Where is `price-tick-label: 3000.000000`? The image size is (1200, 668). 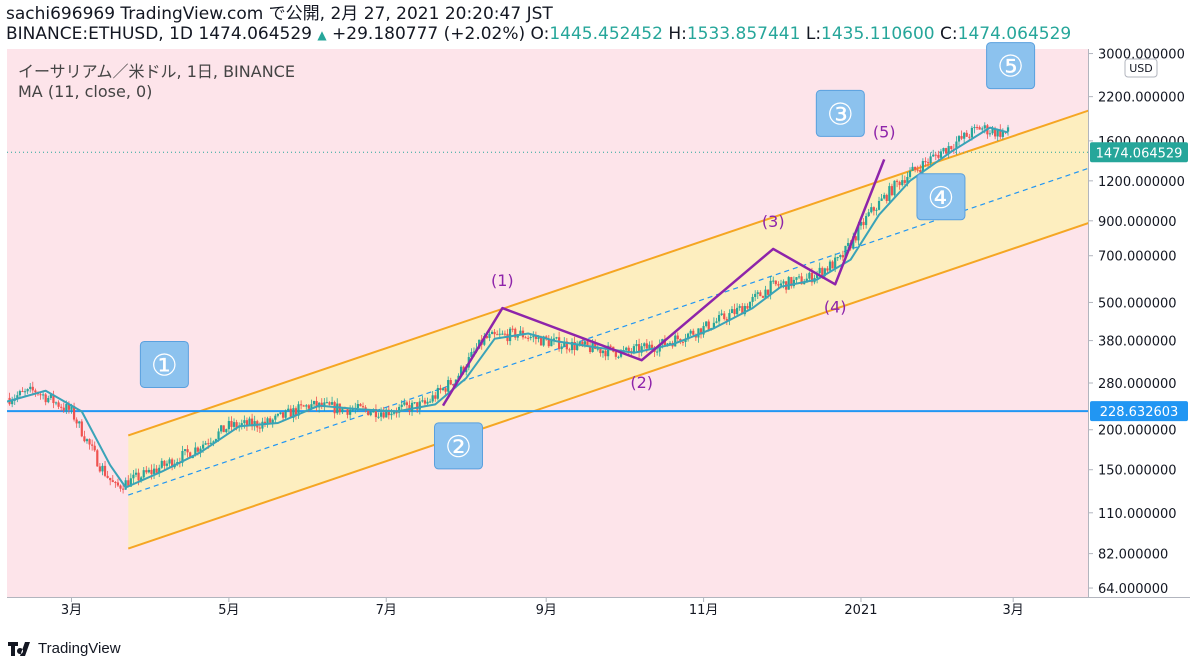
price-tick-label: 3000.000000 is located at coordinates (1141, 55).